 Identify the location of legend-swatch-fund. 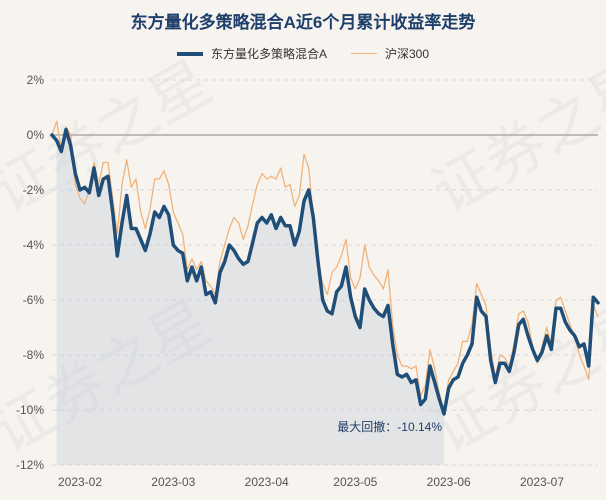
(189, 53).